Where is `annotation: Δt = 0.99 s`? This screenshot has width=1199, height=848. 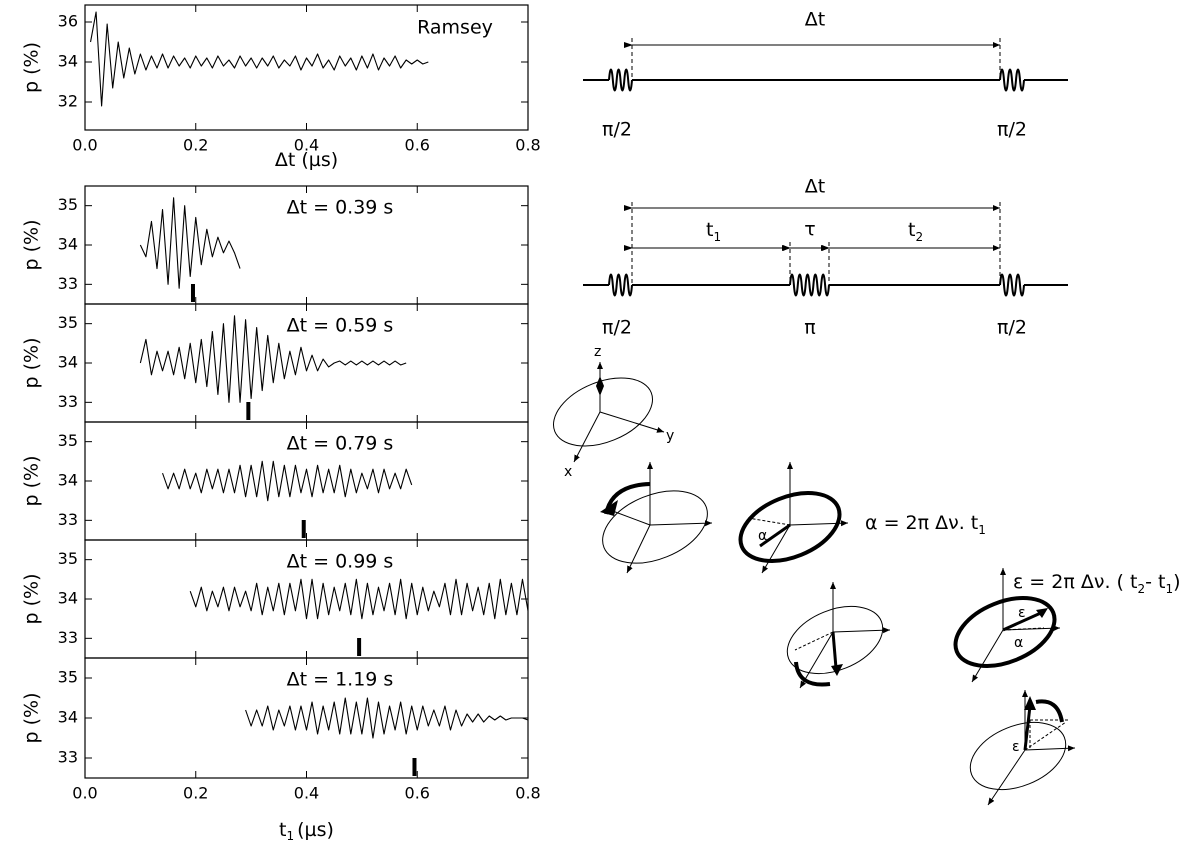
annotation: Δt = 0.99 s is located at coordinates (340, 562).